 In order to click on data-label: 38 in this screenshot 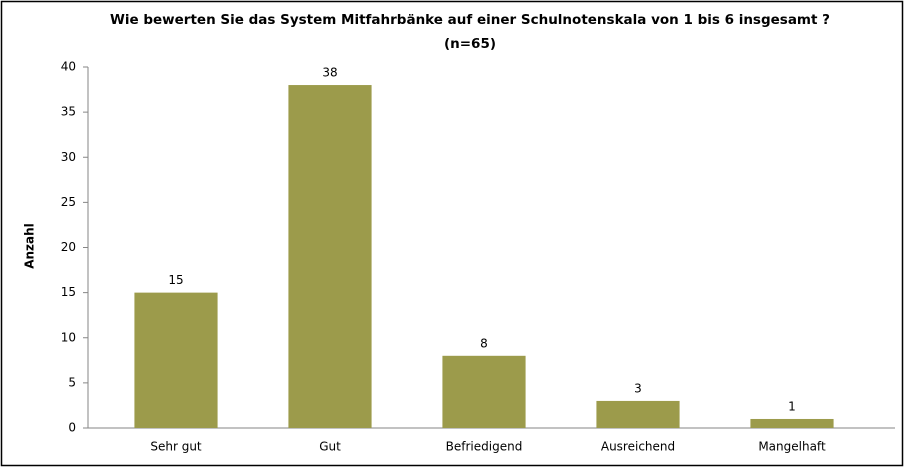, I will do `click(329, 73)`.